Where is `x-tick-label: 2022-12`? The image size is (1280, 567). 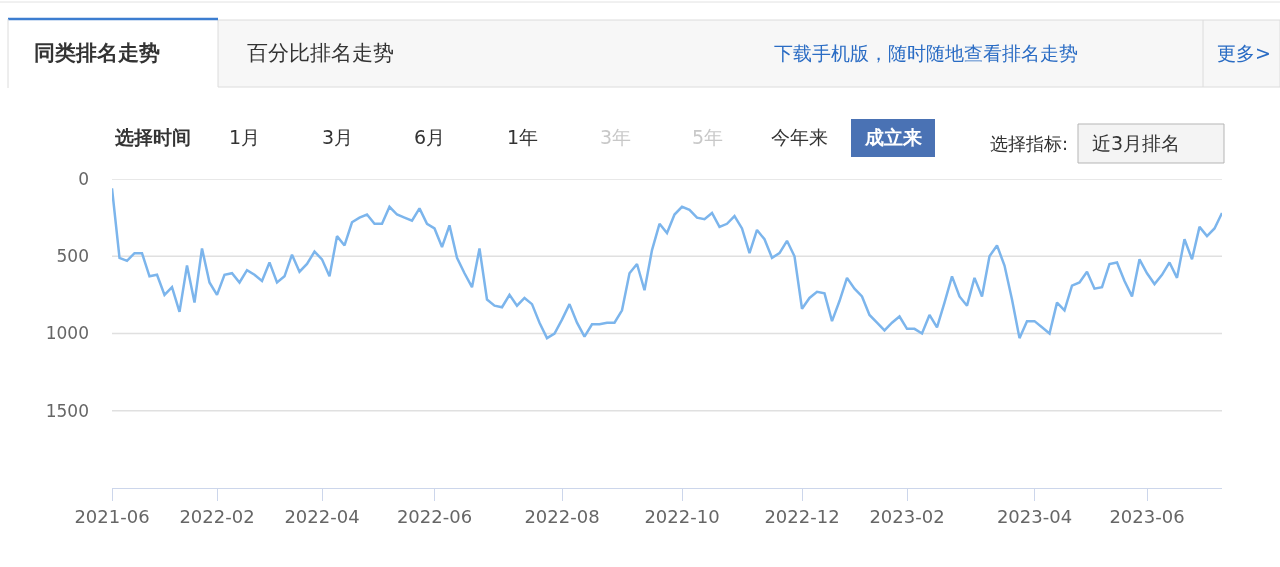
x-tick-label: 2022-12 is located at coordinates (802, 516).